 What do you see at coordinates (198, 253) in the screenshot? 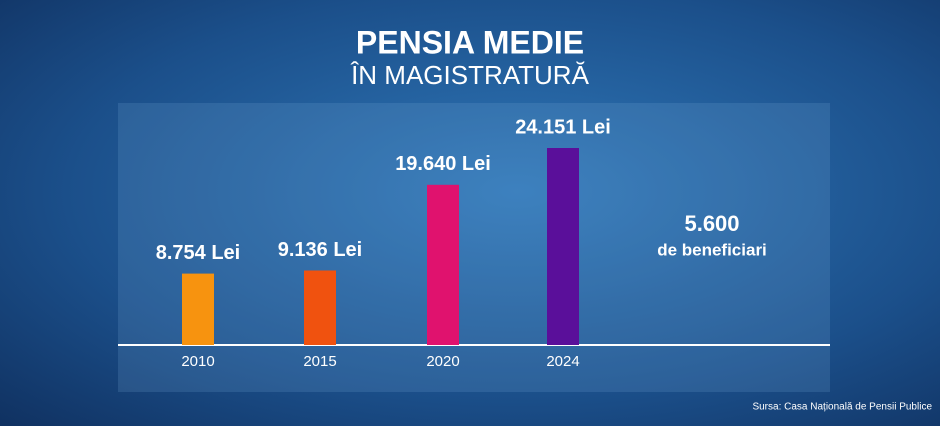
I see `value-label: 8.754 Lei` at bounding box center [198, 253].